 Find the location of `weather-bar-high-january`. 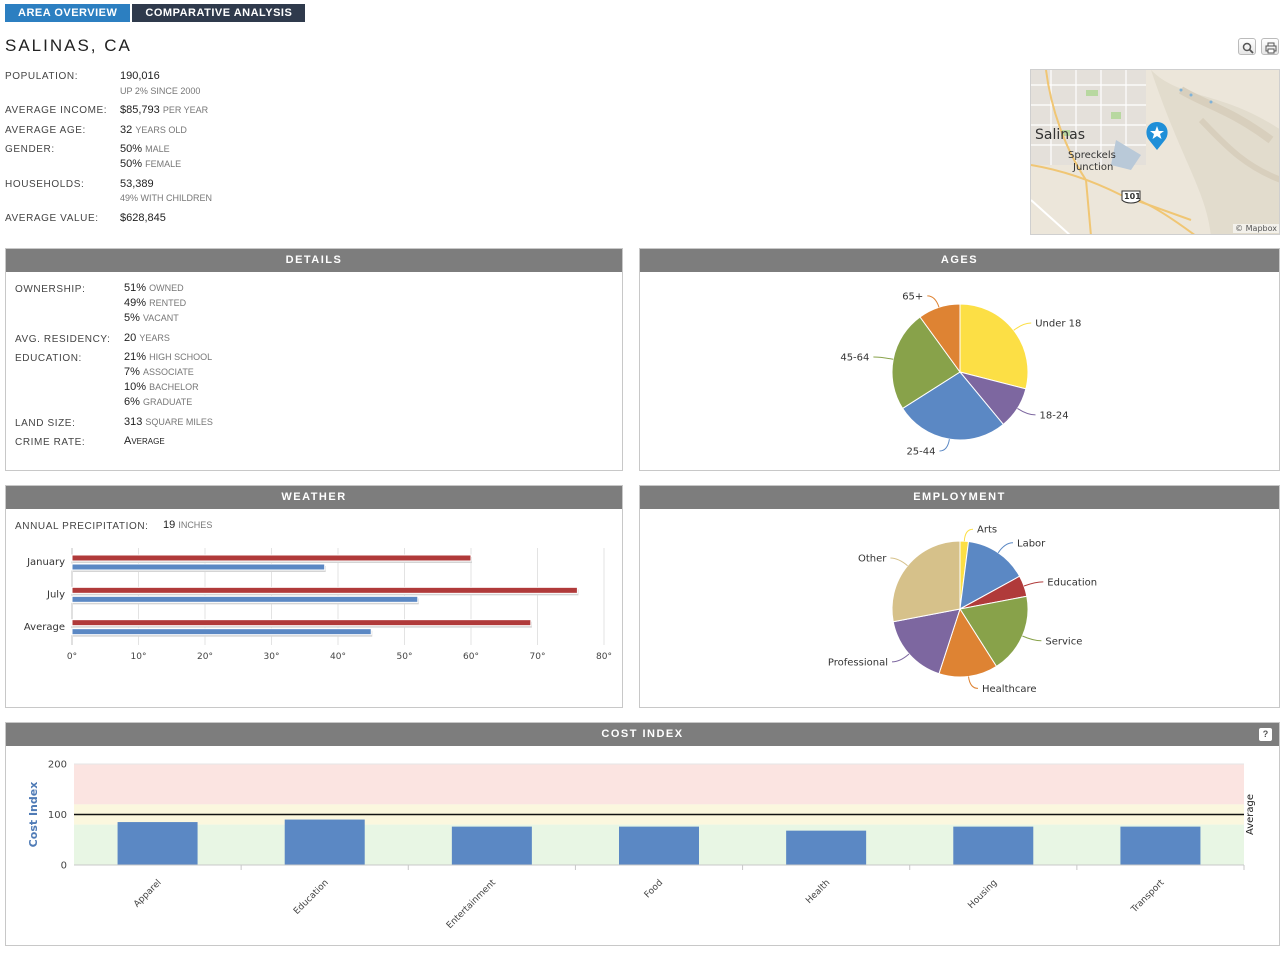

weather-bar-high-january is located at coordinates (271, 558).